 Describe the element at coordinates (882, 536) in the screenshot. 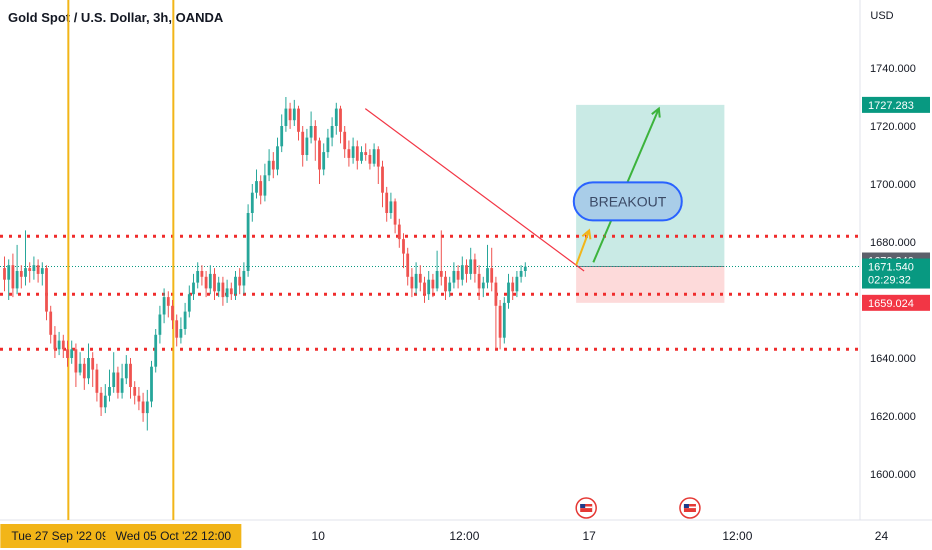

I see `x-tick-label: 24` at that location.